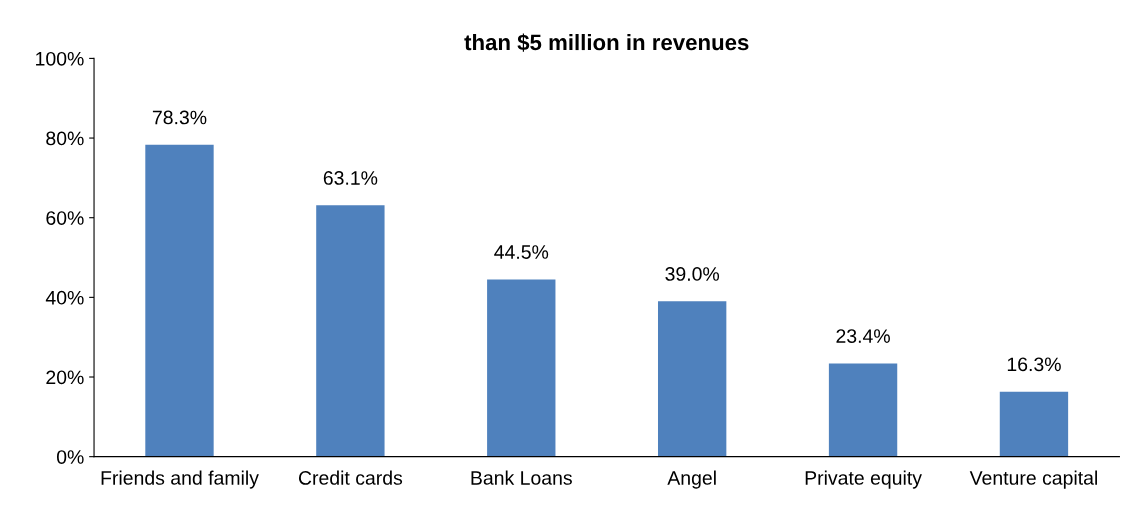 The height and width of the screenshot is (531, 1133). I want to click on y-tick-label: 20%, so click(65, 377).